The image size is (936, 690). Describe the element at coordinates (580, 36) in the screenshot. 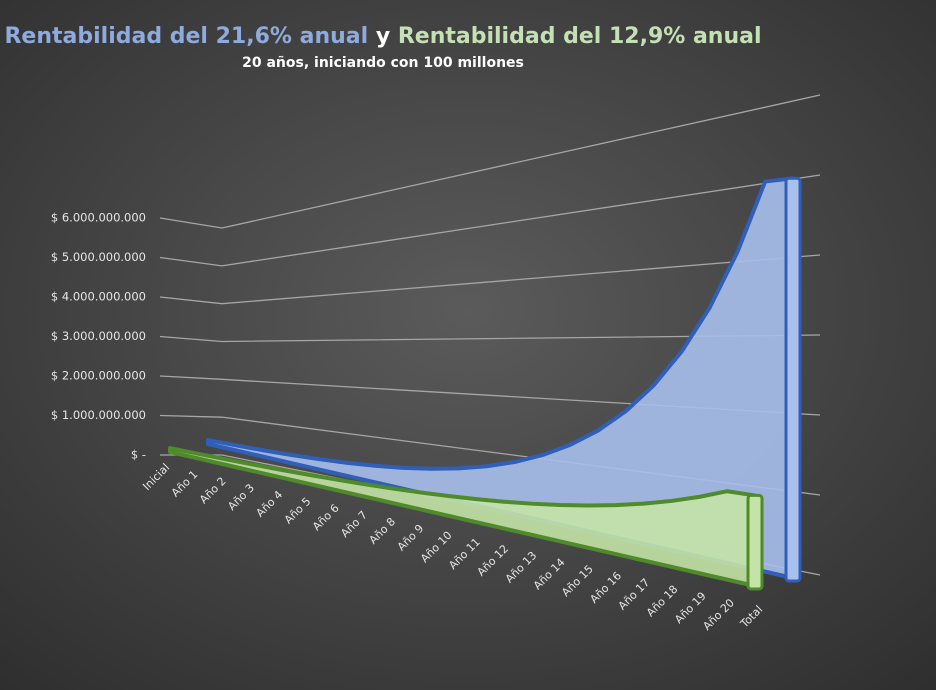

I see `title-series-2: Rentabilidad del 12,9% anual` at that location.